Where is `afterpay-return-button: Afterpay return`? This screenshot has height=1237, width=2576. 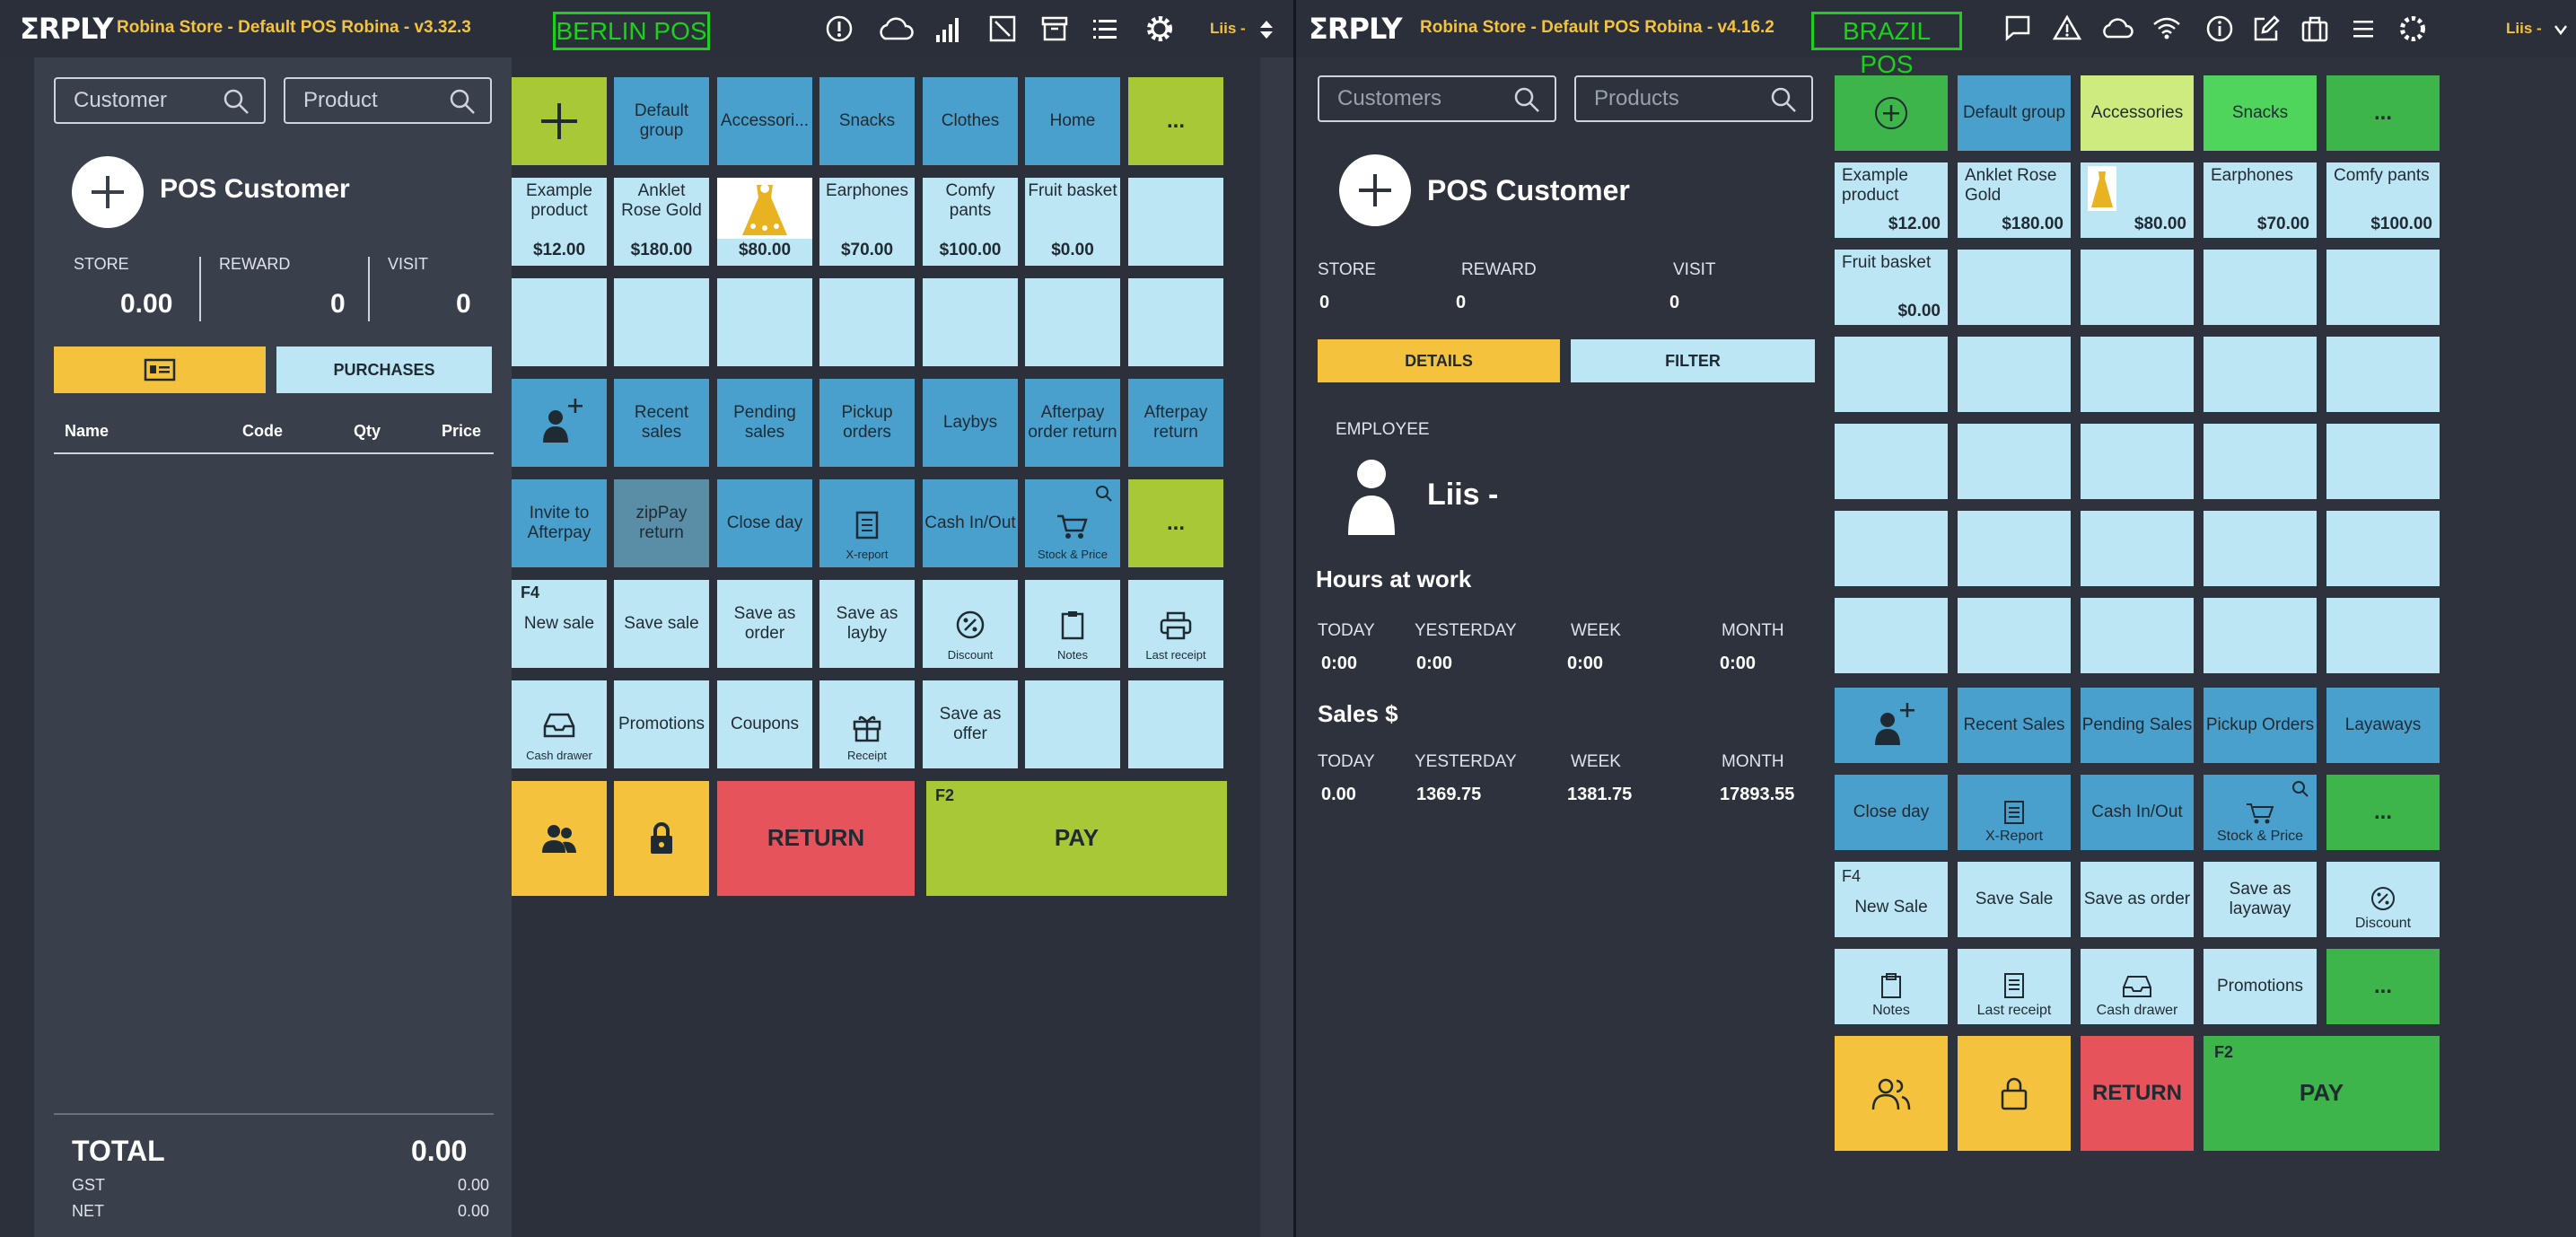
afterpay-return-button: Afterpay return is located at coordinates (1175, 423).